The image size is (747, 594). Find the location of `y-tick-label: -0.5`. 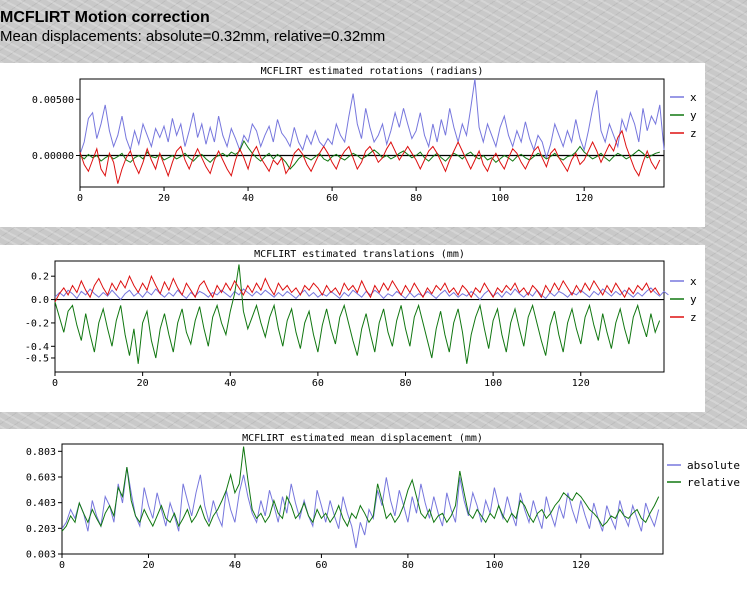

y-tick-label: -0.5 is located at coordinates (37, 358).